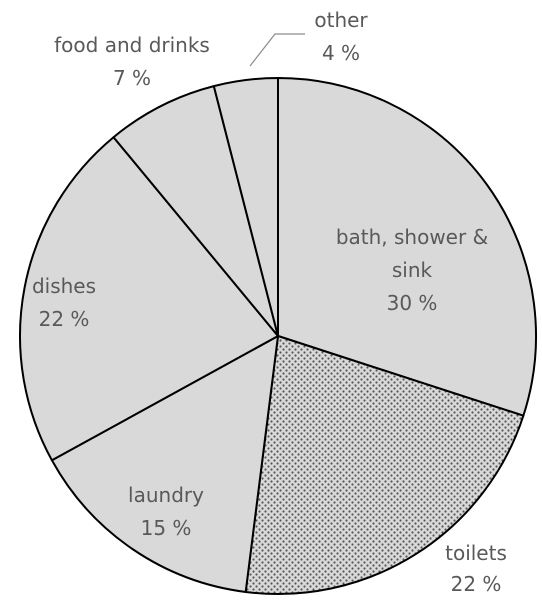 The width and height of the screenshot is (542, 601). What do you see at coordinates (476, 584) in the screenshot?
I see `value-toilets: 22 %` at bounding box center [476, 584].